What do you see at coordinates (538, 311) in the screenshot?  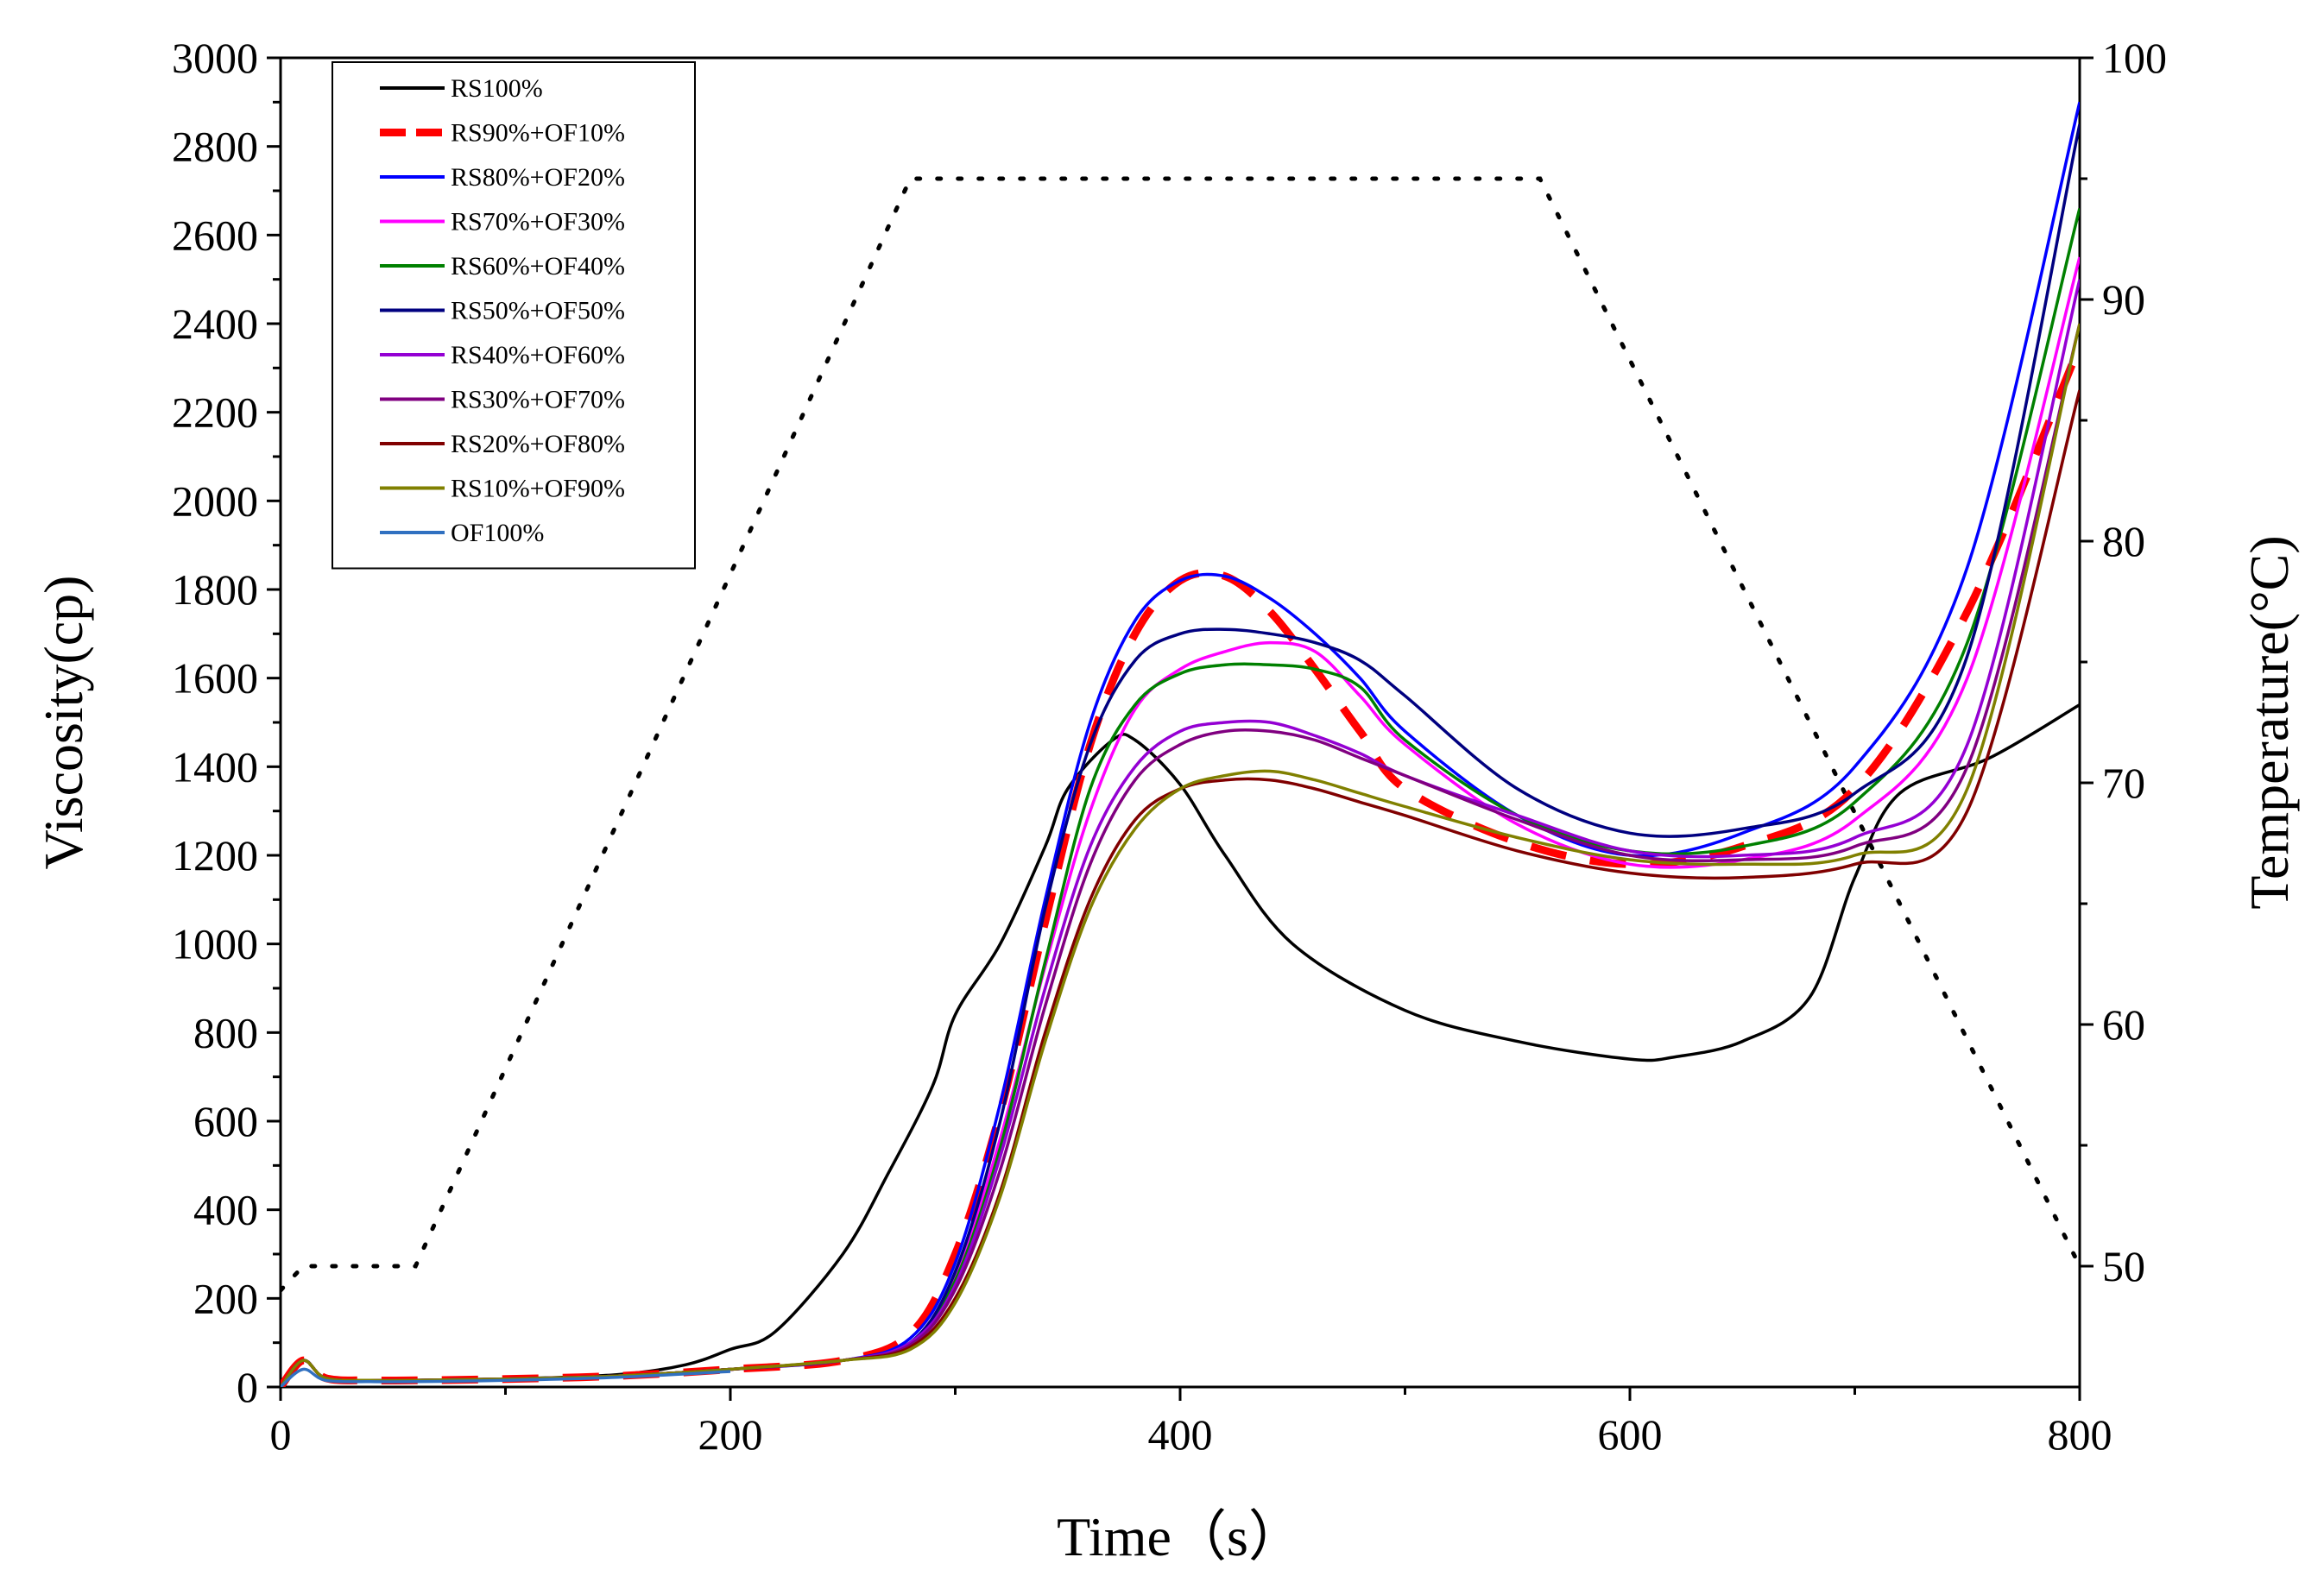 I see `legend-label: RS50%+OF50%` at bounding box center [538, 311].